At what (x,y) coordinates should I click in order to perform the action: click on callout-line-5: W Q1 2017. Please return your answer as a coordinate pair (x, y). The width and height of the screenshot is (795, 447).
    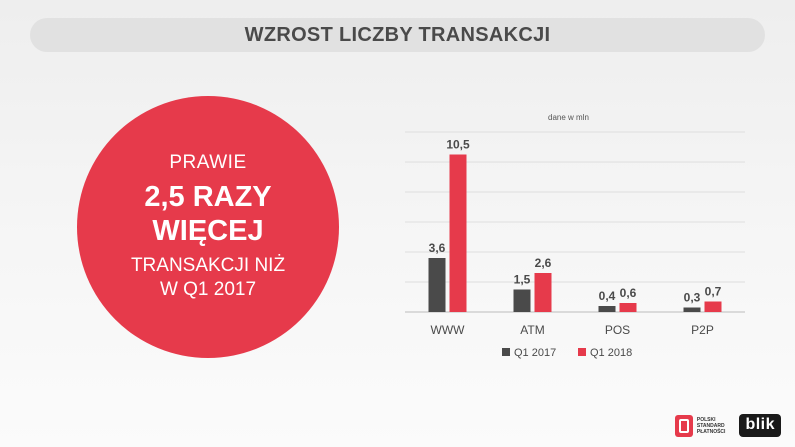
    Looking at the image, I should click on (208, 289).